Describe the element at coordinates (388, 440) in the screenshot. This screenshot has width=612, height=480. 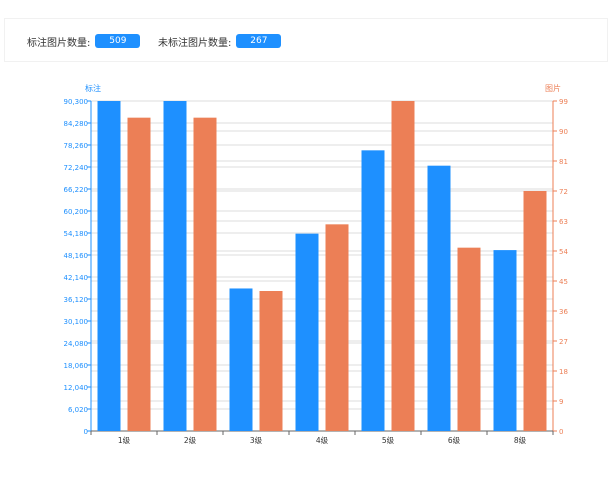
I see `x-tick-label: 5级` at that location.